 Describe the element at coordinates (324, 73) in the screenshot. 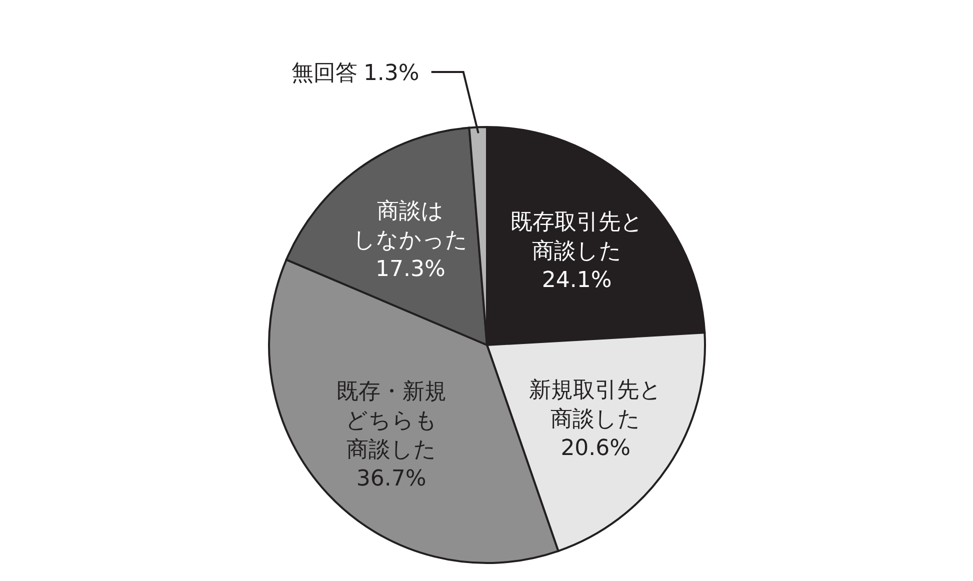

I see `slice-label: 無回答` at that location.